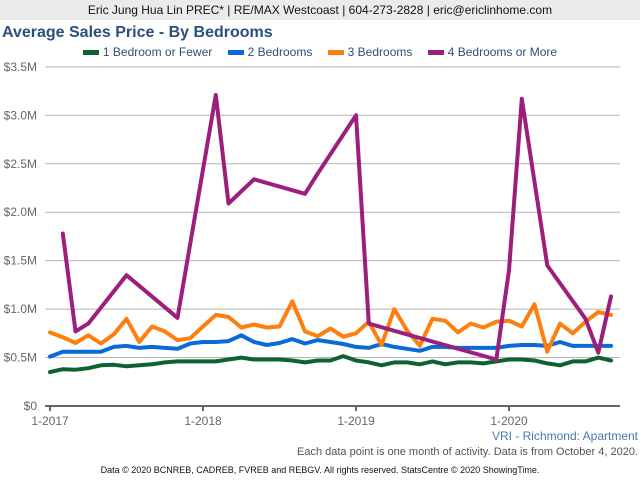  What do you see at coordinates (509, 421) in the screenshot?
I see `x-tick-label: 1-2020` at bounding box center [509, 421].